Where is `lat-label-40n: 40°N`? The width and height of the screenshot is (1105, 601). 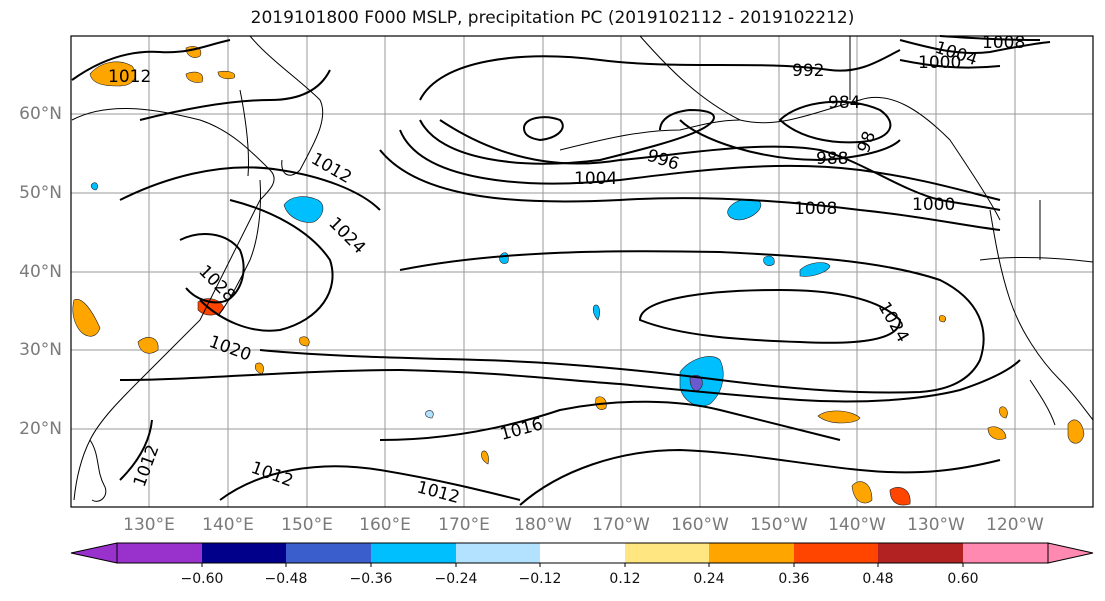 lat-label-40n: 40°N is located at coordinates (40, 272).